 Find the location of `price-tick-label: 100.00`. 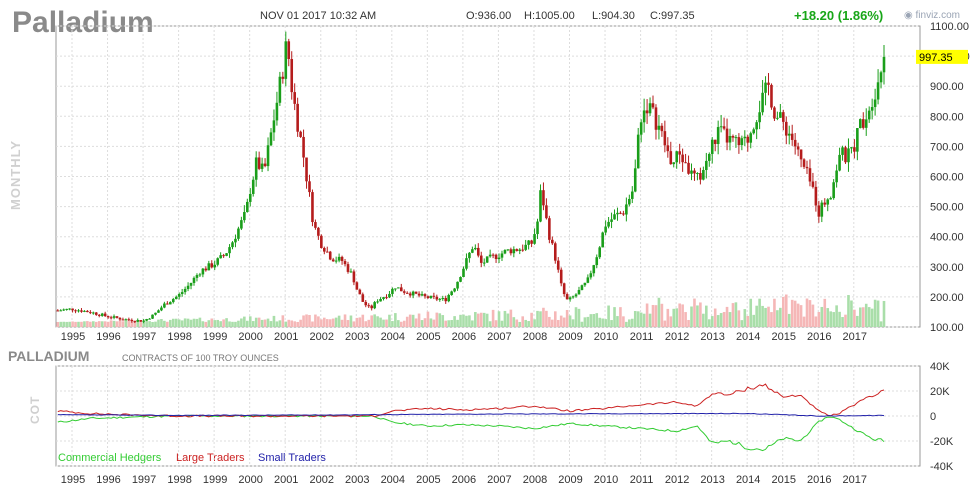

price-tick-label: 100.00 is located at coordinates (947, 328).